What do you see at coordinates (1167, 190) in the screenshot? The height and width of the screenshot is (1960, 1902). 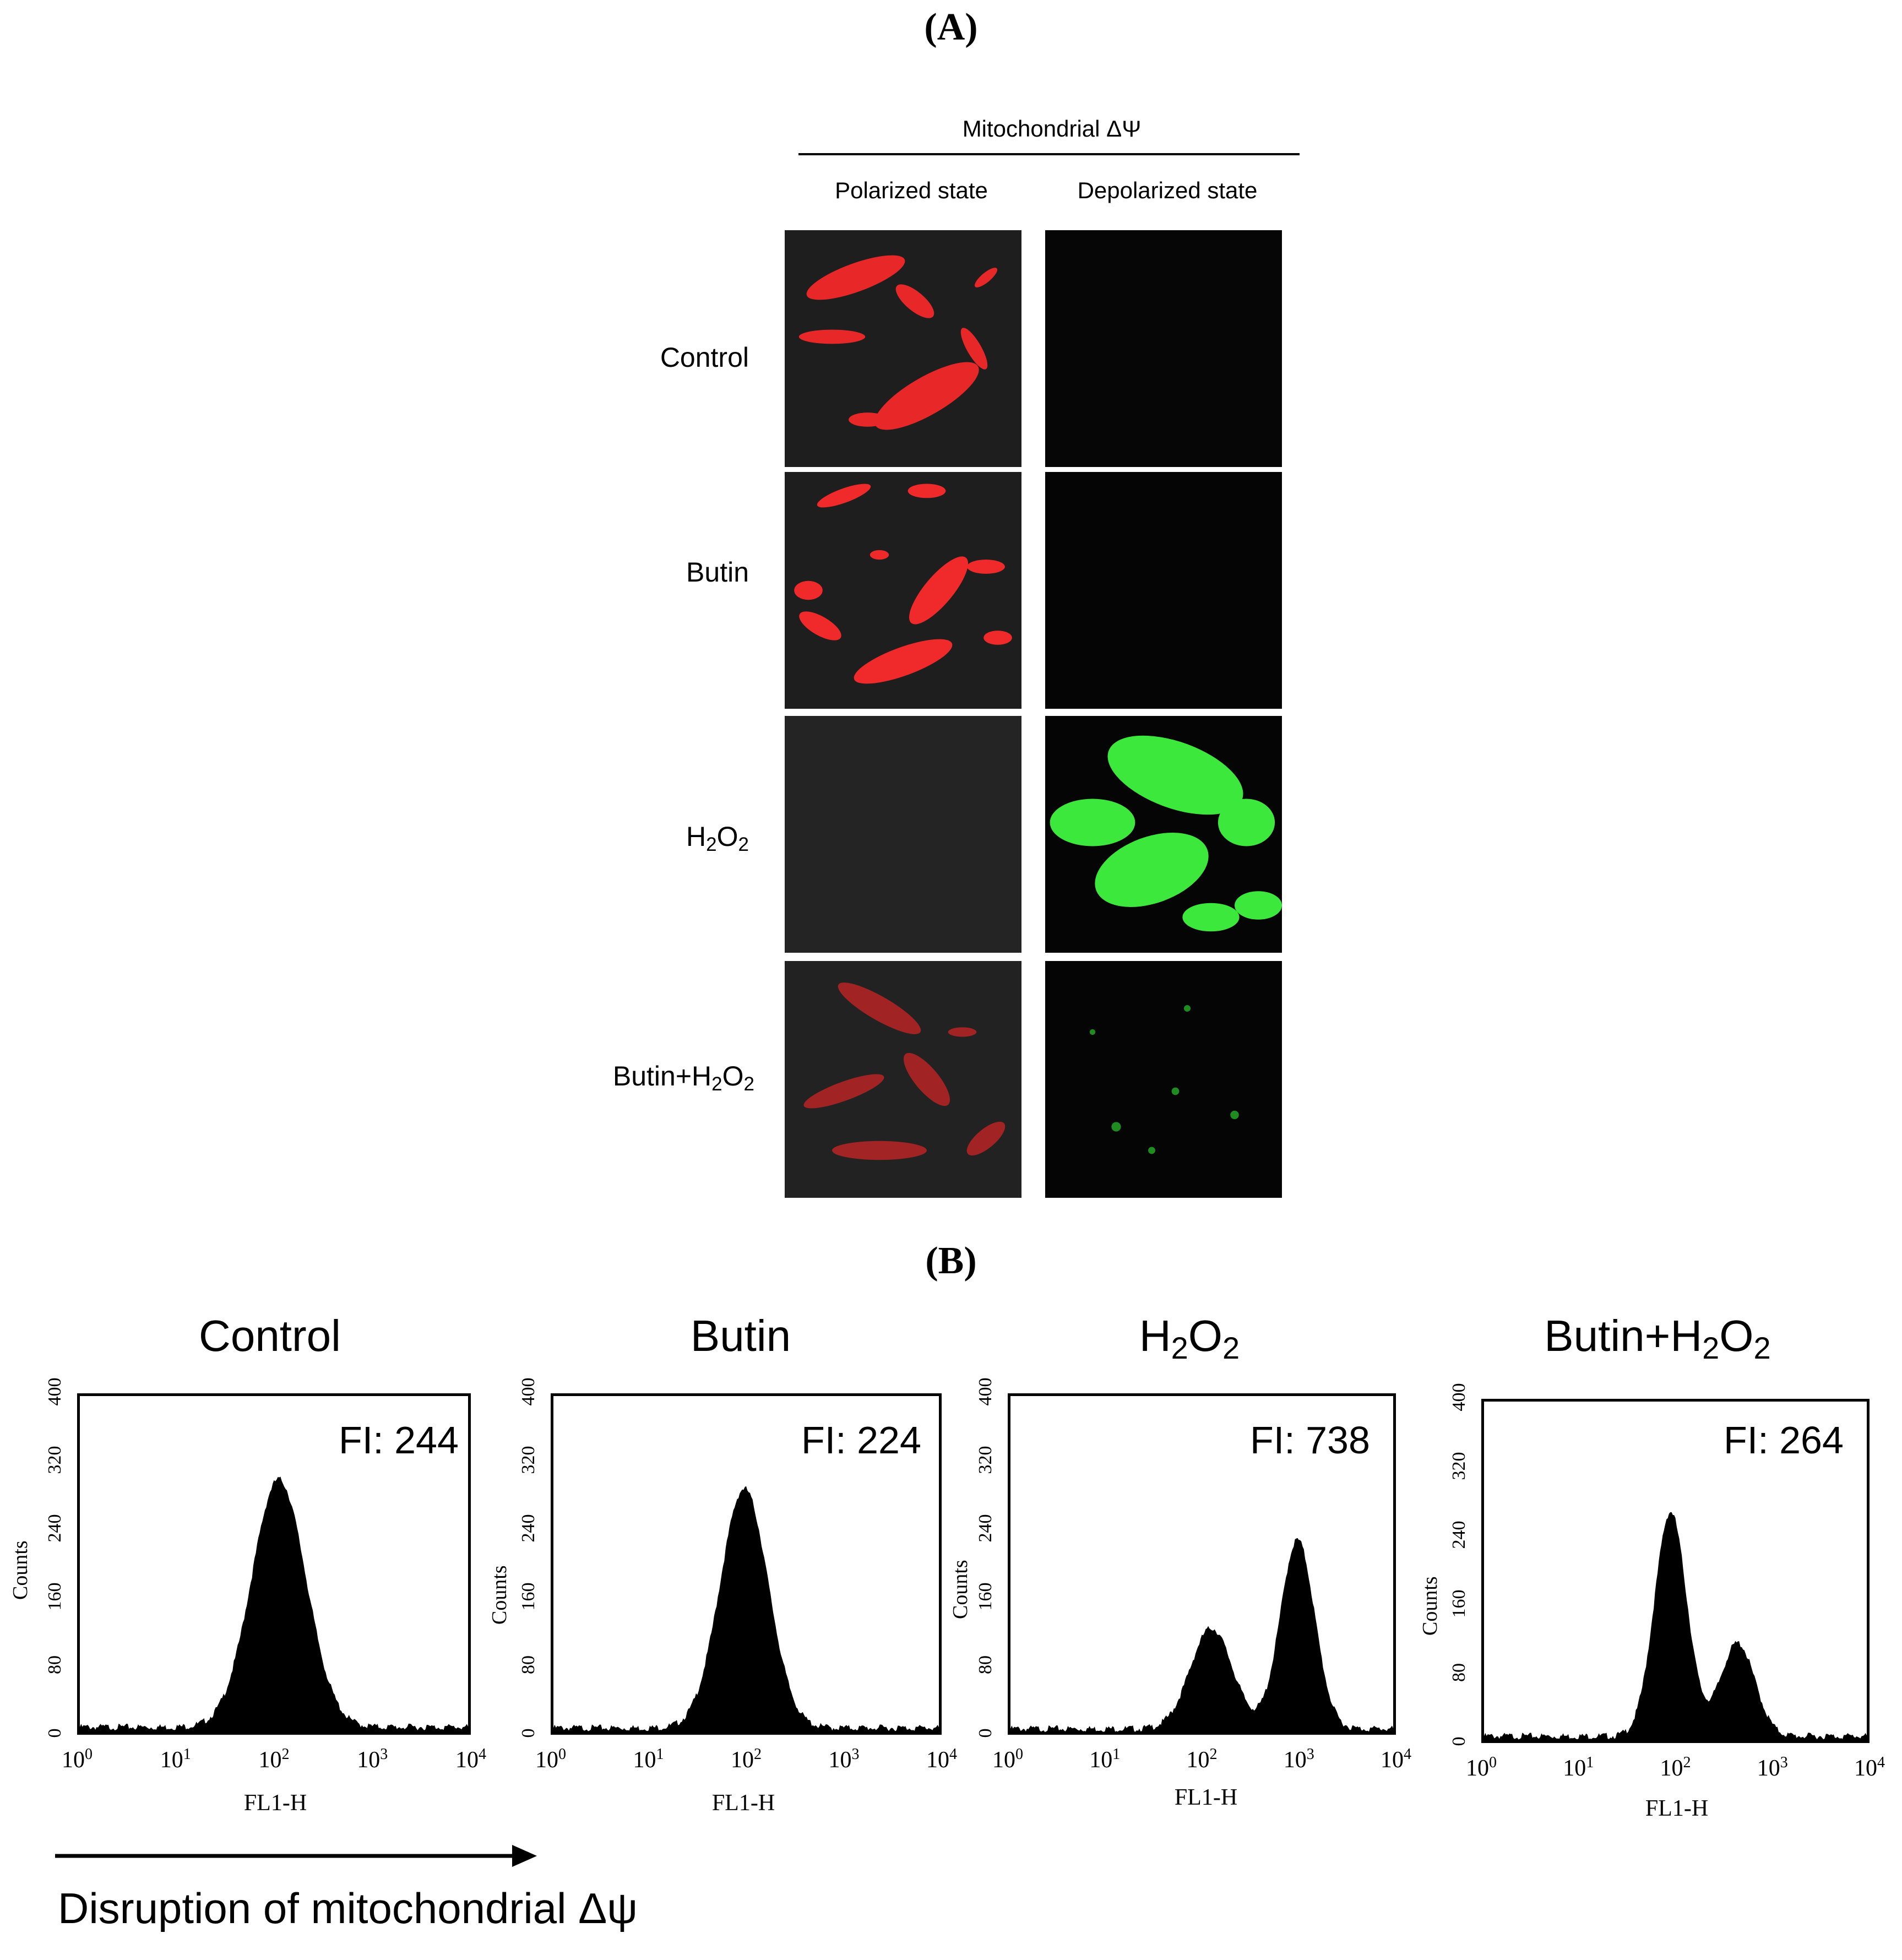 I see `column-title-depolarized: Depolarized state` at bounding box center [1167, 190].